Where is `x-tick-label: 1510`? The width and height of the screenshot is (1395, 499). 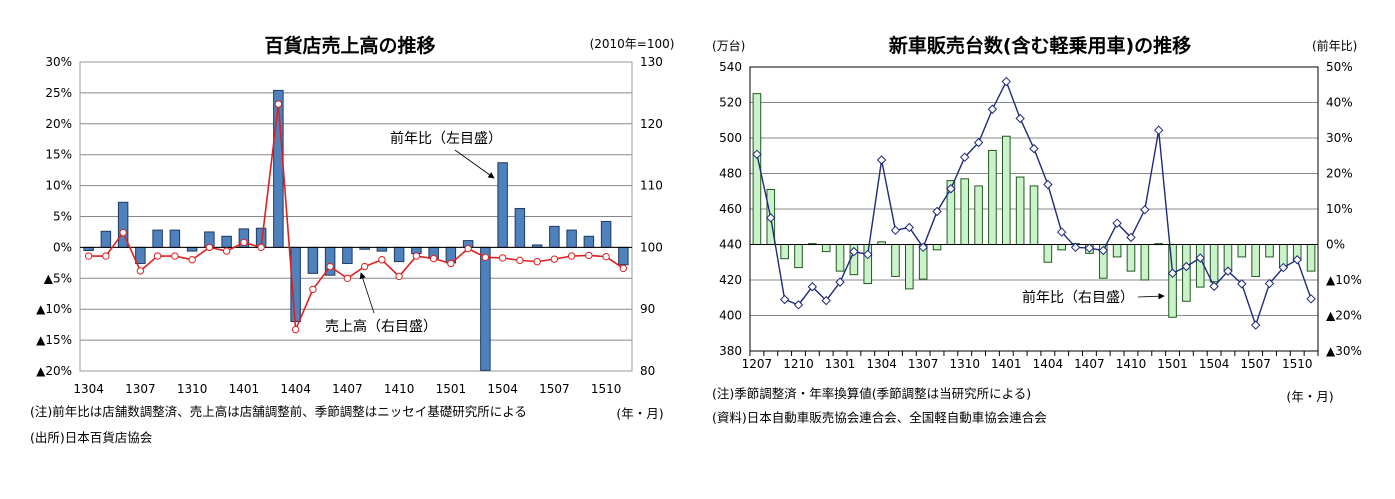 x-tick-label: 1510 is located at coordinates (1297, 364).